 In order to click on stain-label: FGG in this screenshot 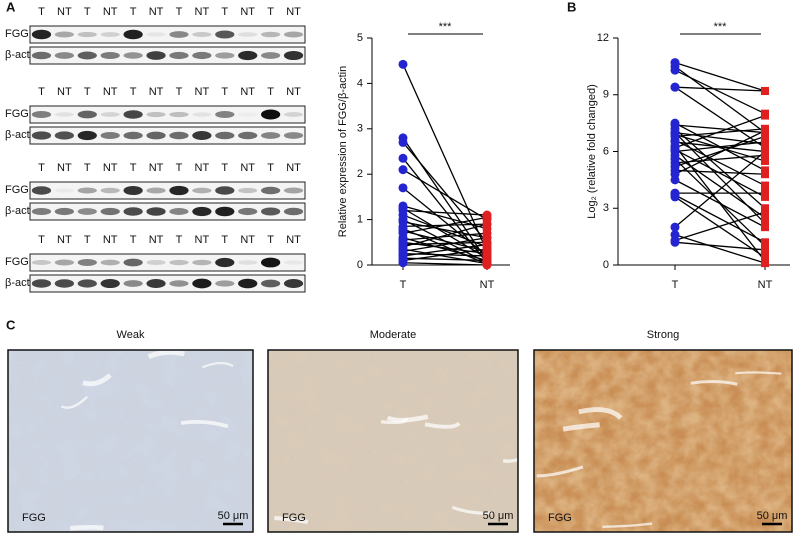, I will do `click(294, 518)`.